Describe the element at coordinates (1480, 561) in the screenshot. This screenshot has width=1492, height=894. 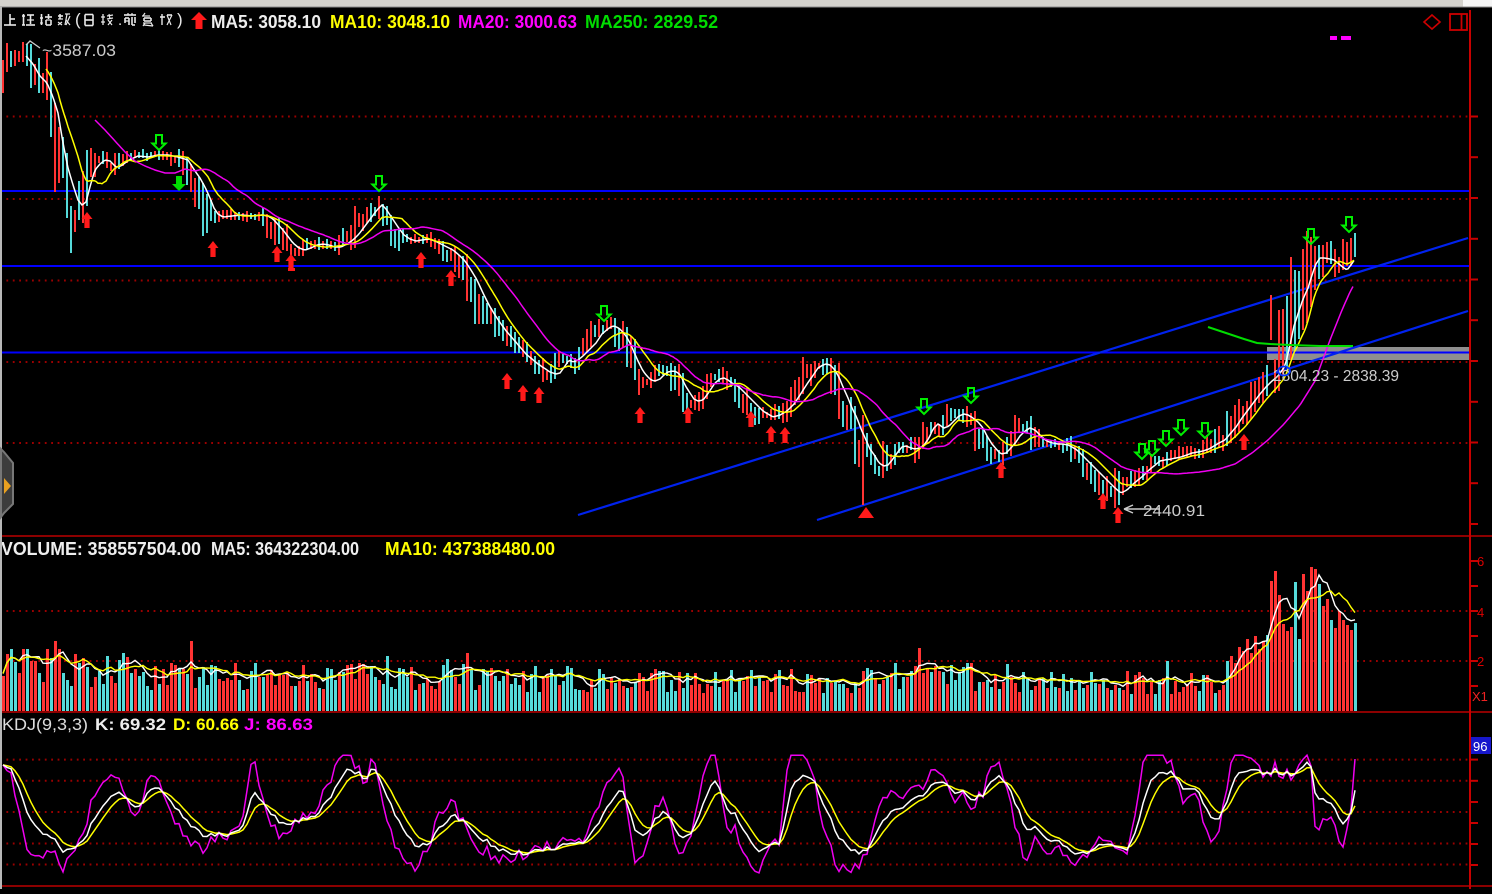
I see `svg-text: 6` at that location.